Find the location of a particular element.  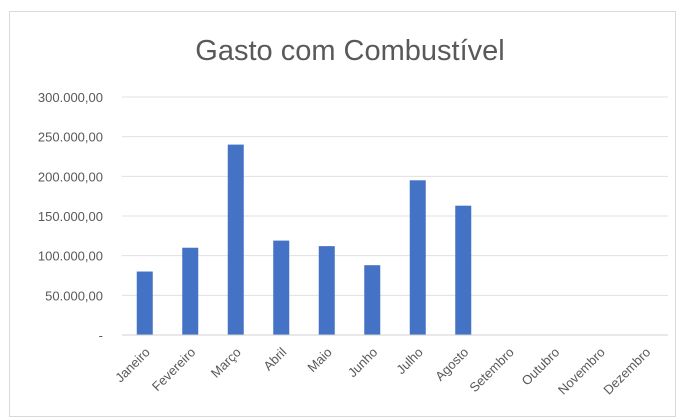

x-tick-label: Março is located at coordinates (226, 363).